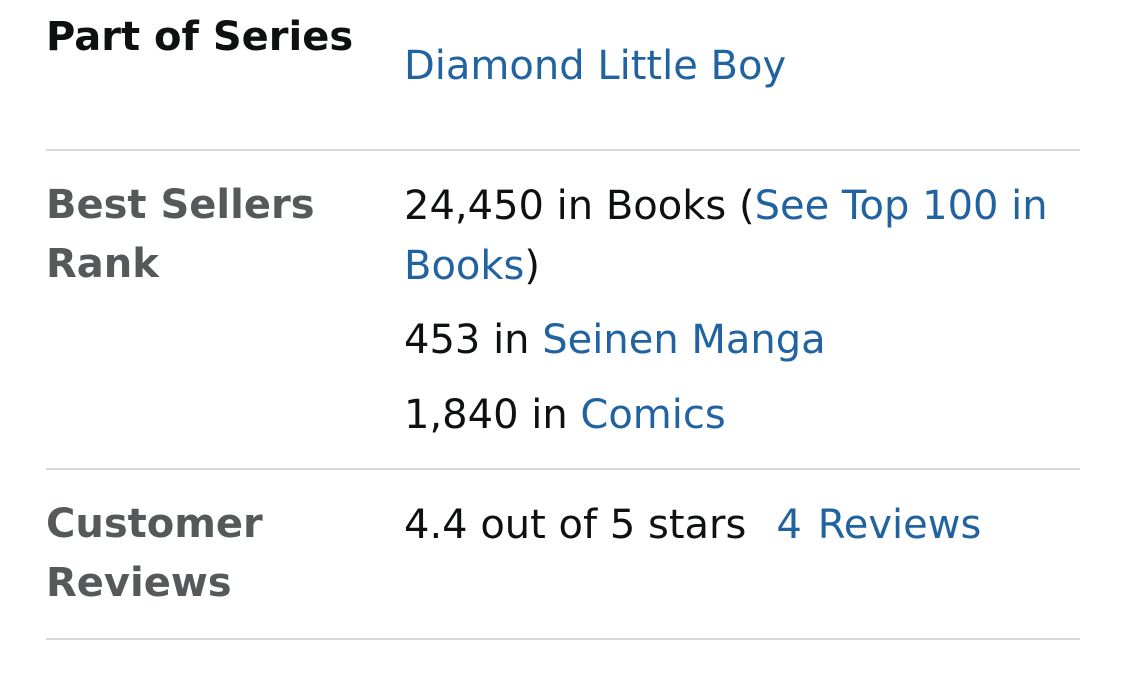 The width and height of the screenshot is (1125, 697). Describe the element at coordinates (579, 206) in the screenshot. I see `rank-books-text: 24,450 in Books (` at that location.